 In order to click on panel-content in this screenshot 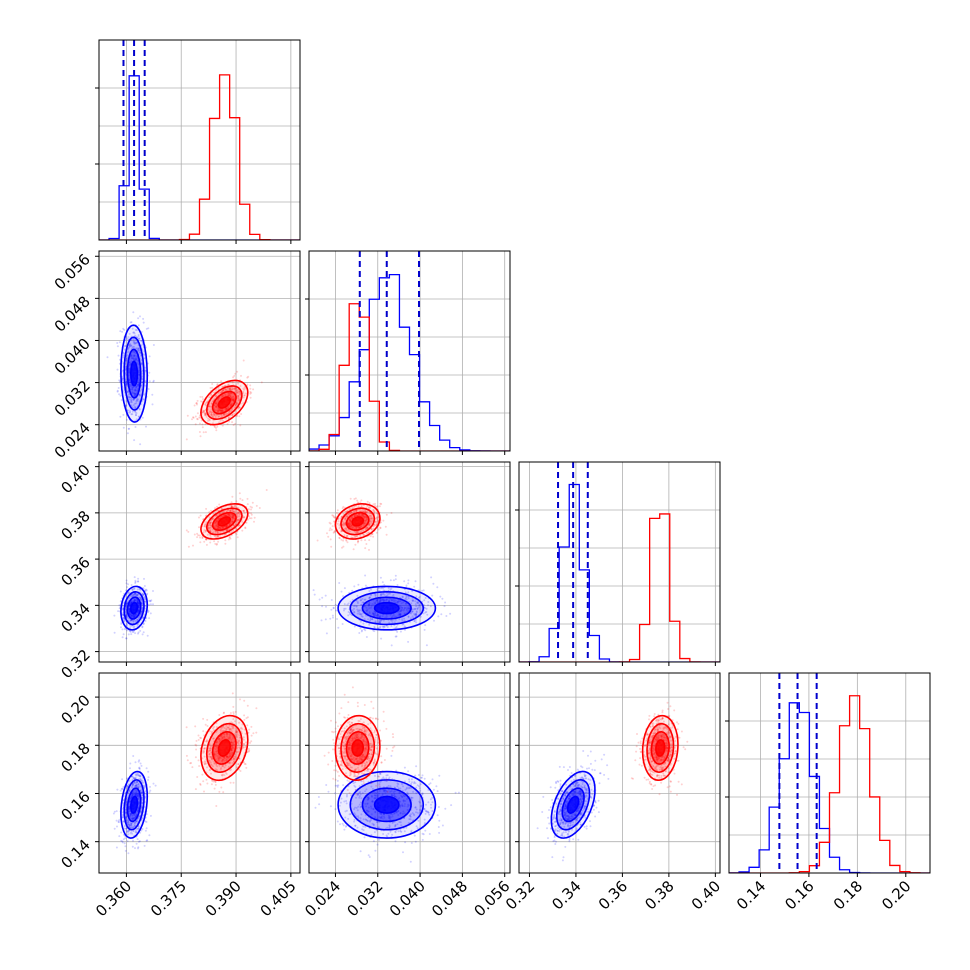, I will do `click(409, 562)`.